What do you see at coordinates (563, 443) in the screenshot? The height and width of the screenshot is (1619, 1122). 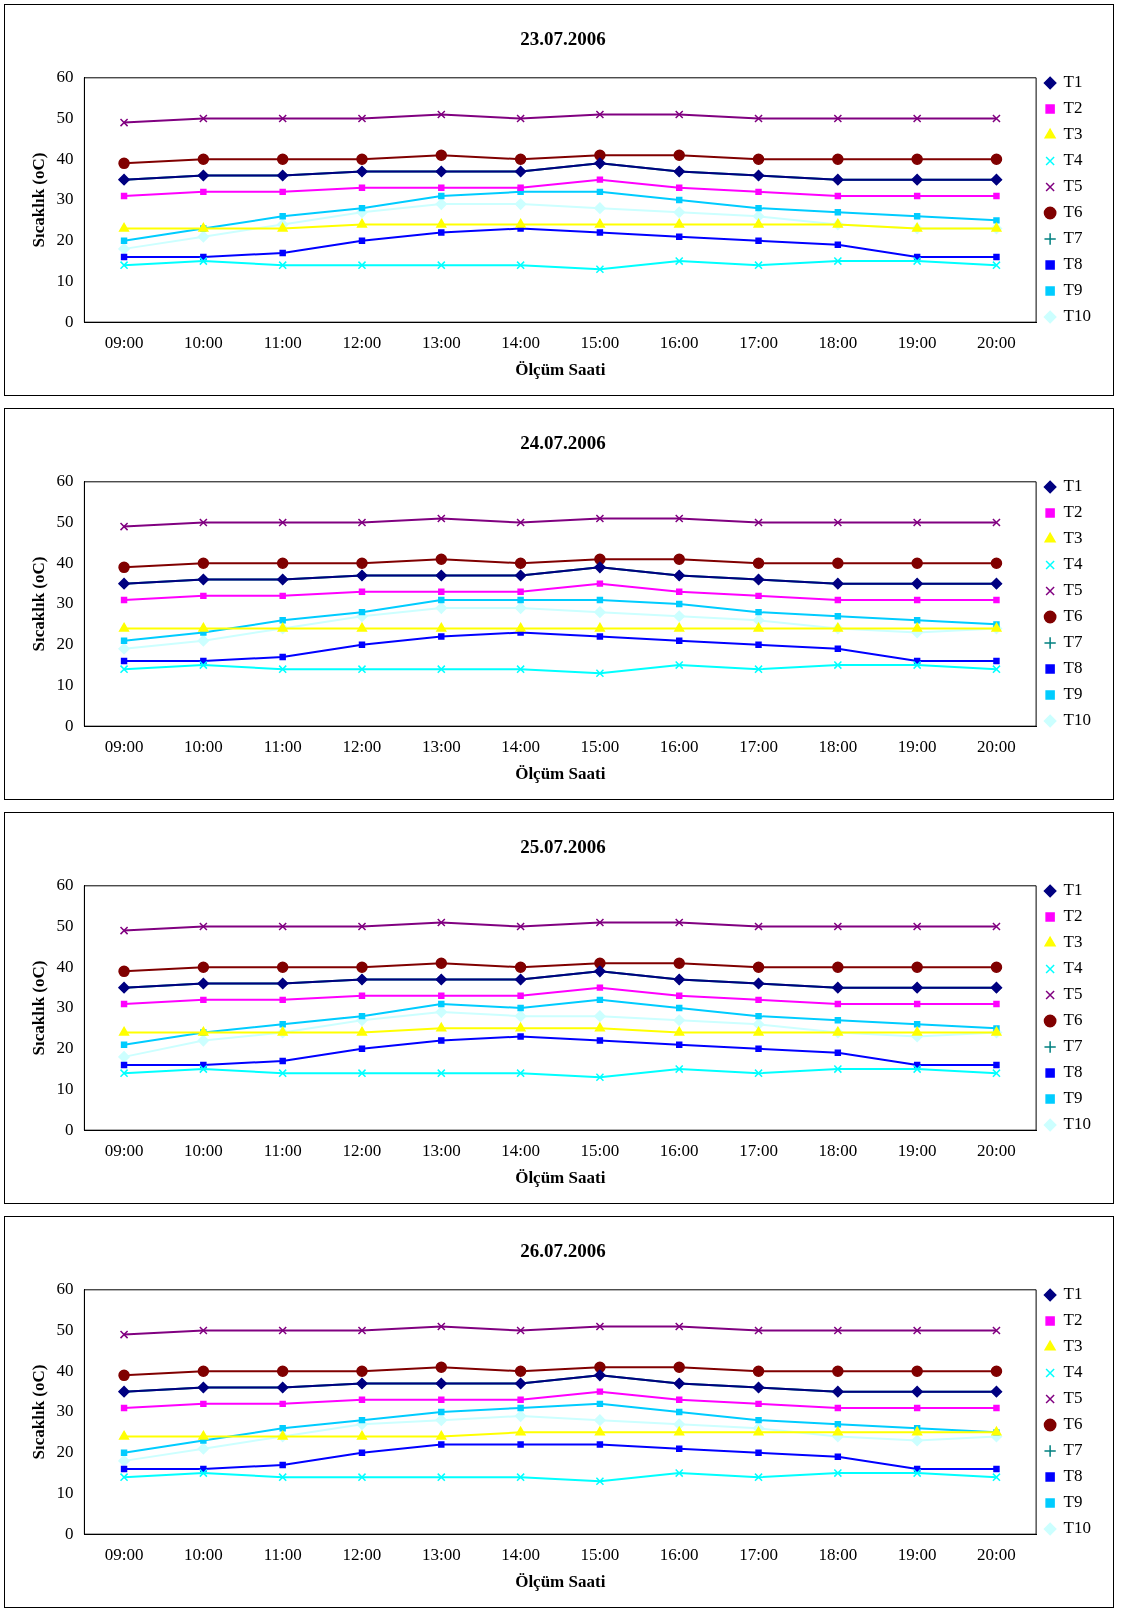 I see `chart-title: 24.07.2006` at bounding box center [563, 443].